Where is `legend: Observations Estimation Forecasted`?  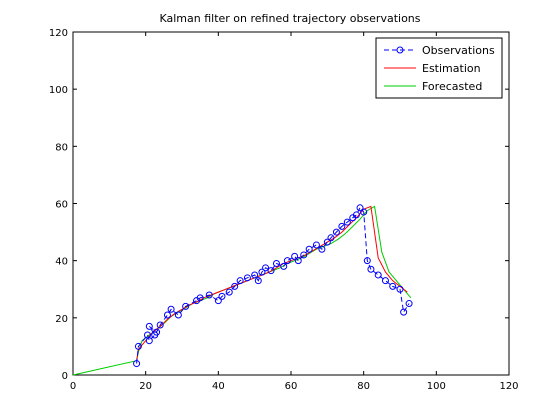
legend: Observations Estimation Forecasted is located at coordinates (439, 68).